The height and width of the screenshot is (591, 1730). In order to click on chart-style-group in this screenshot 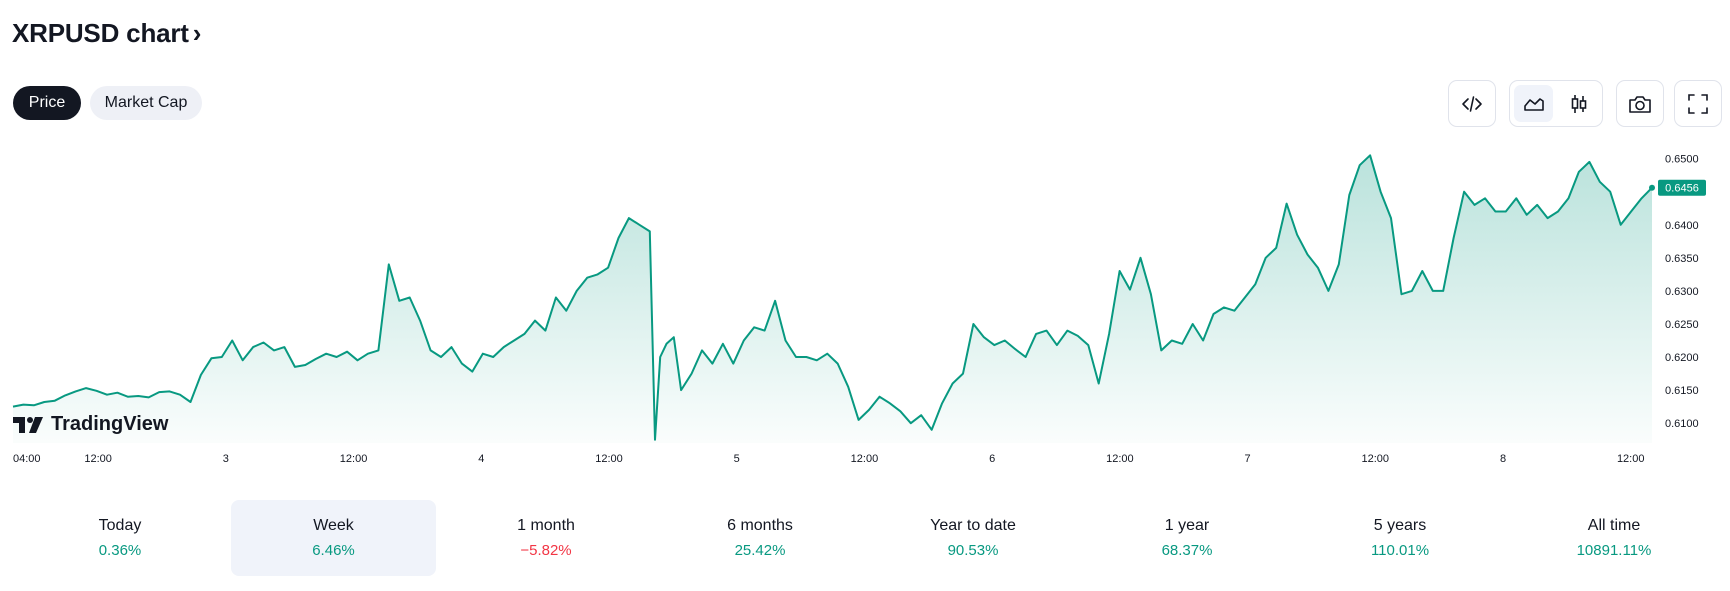, I will do `click(1556, 103)`.